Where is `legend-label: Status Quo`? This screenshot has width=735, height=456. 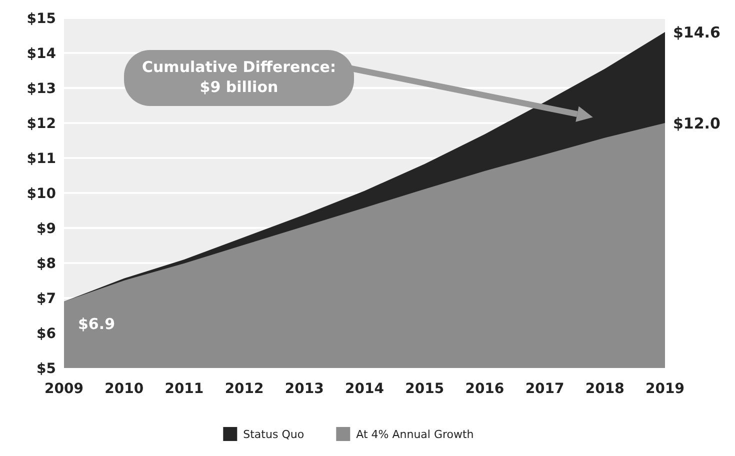
legend-label: Status Quo is located at coordinates (273, 434).